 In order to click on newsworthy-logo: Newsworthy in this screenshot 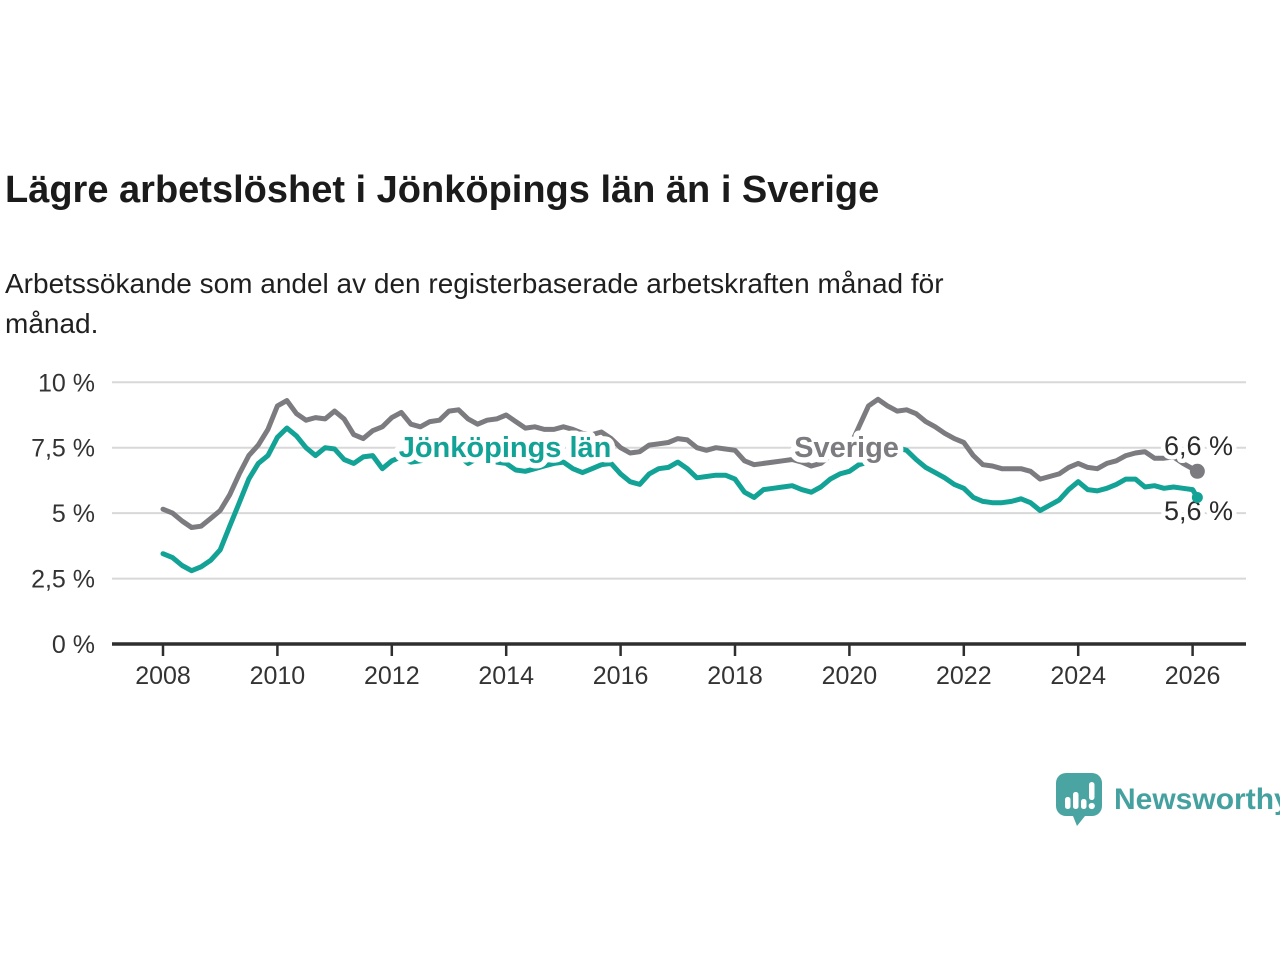, I will do `click(1168, 800)`.